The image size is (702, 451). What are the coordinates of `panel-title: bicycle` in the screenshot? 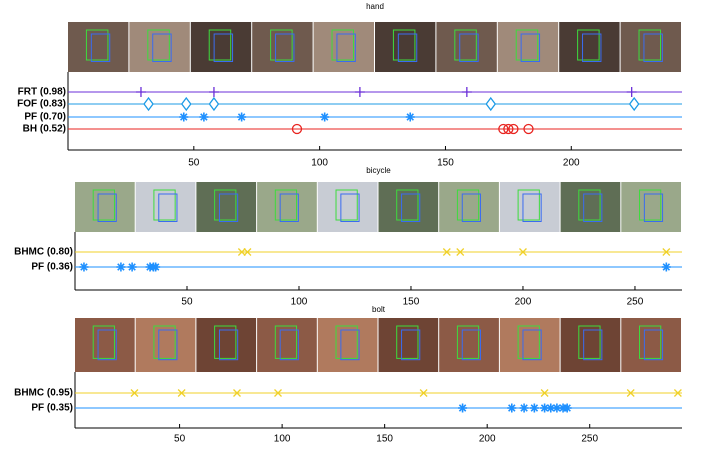 It's located at (378, 170).